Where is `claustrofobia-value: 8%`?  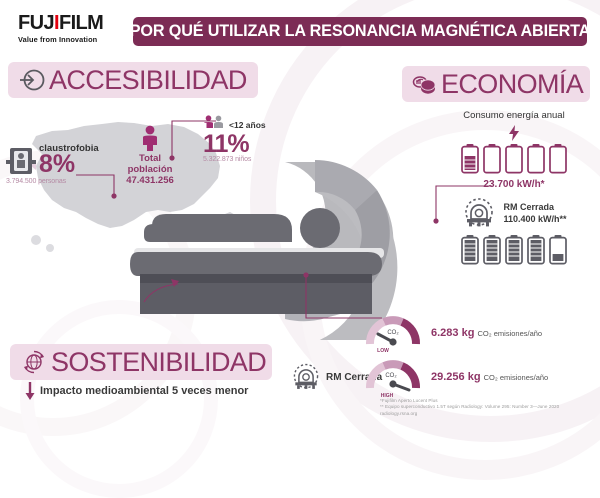 claustrofobia-value: 8% is located at coordinates (57, 164).